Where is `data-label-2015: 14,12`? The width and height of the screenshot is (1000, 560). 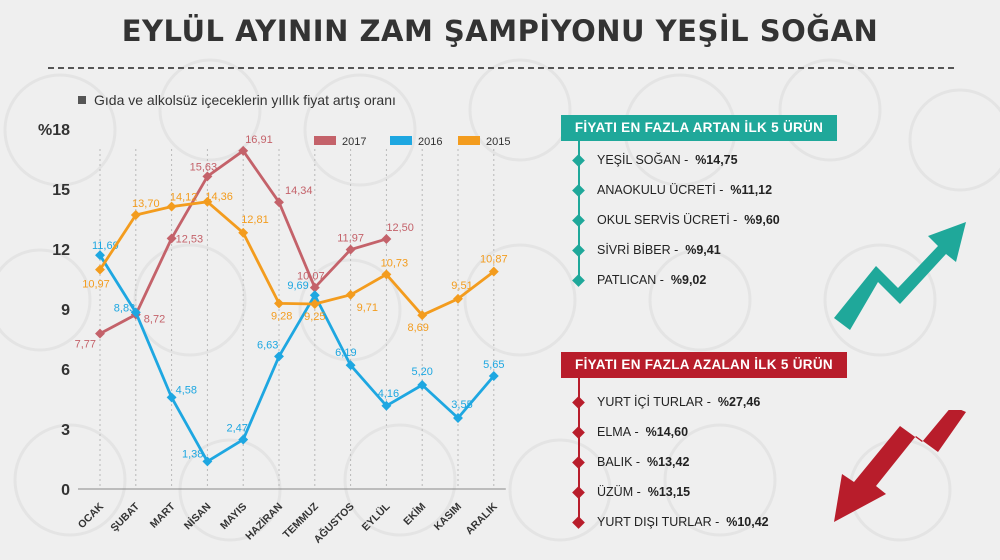 data-label-2015: 14,12 is located at coordinates (184, 198).